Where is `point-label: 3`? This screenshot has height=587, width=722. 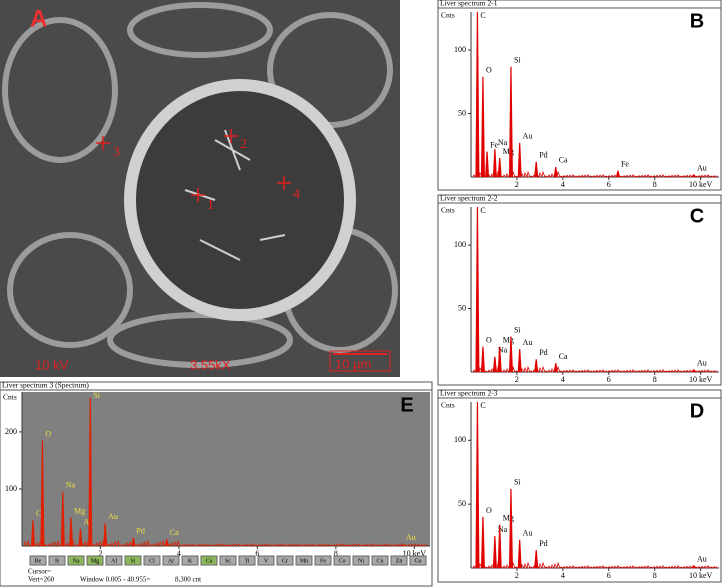 point-label: 3 is located at coordinates (116, 152).